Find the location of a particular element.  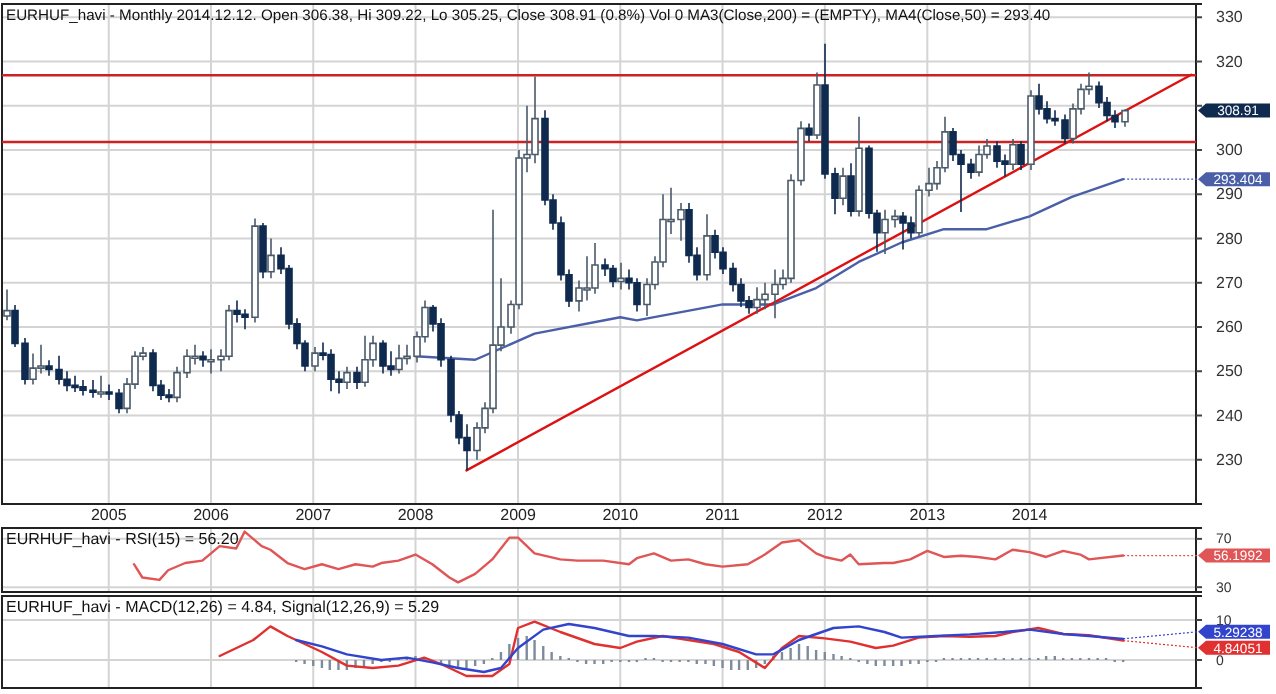

y-tick-label: 260 is located at coordinates (1230, 327).